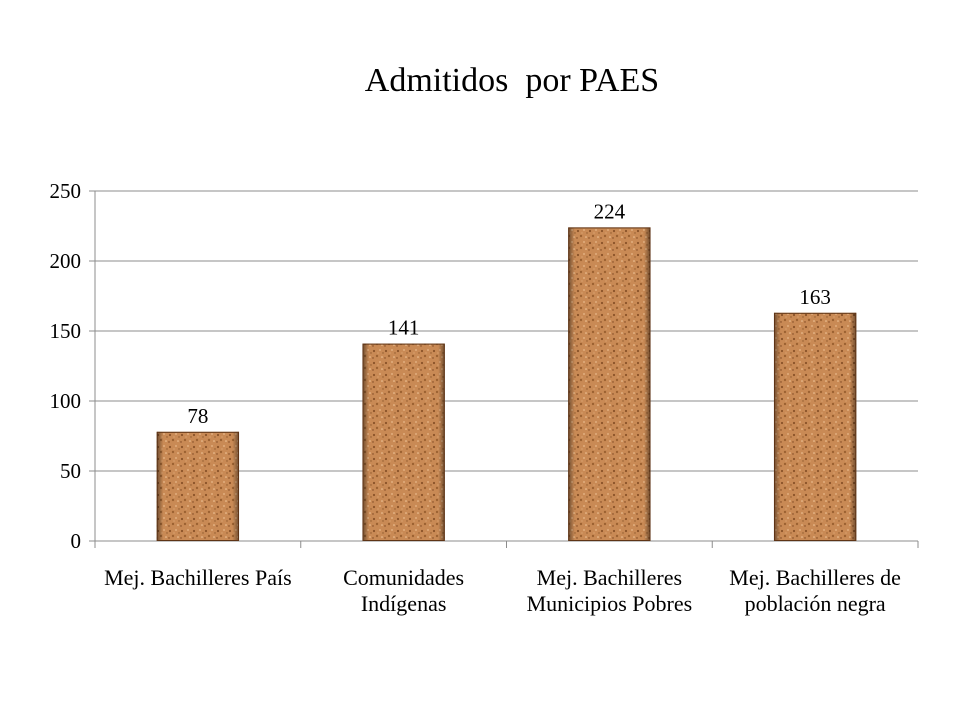 The height and width of the screenshot is (720, 960). I want to click on y-tick-labels: 0 50 100 150 200 250, so click(66, 366).